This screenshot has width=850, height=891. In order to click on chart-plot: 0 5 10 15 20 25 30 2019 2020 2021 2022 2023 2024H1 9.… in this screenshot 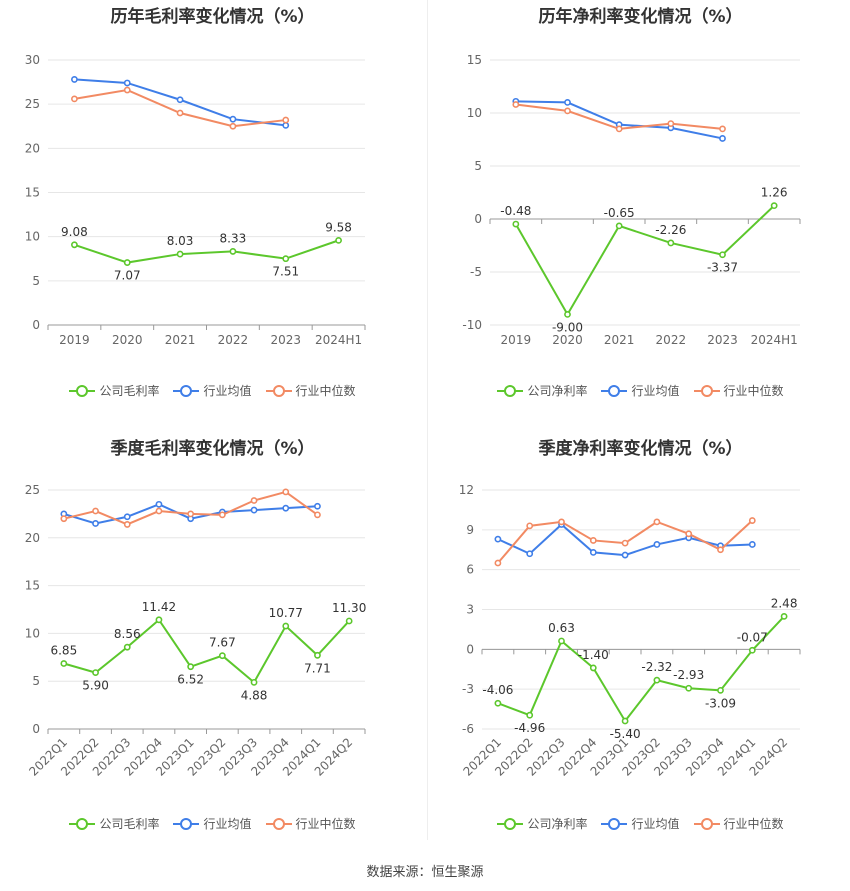, I will do `click(195, 200)`.